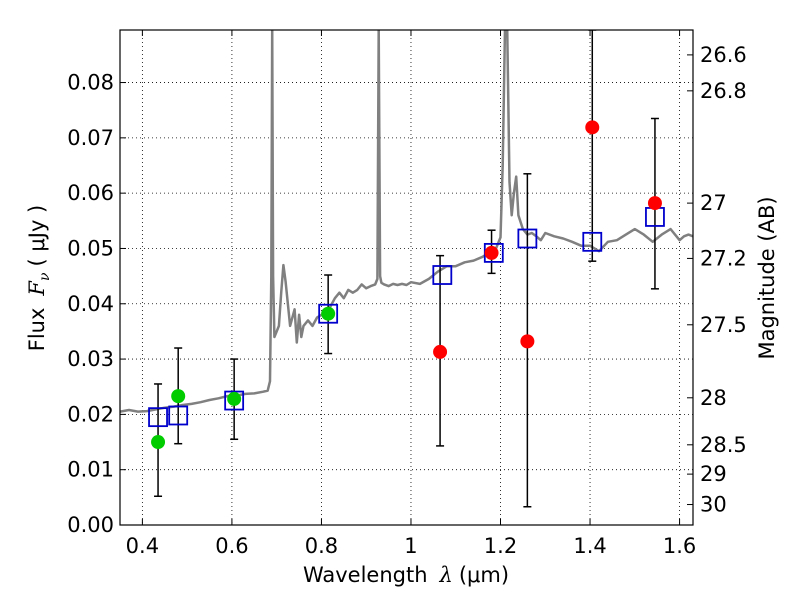 The width and height of the screenshot is (800, 600). What do you see at coordinates (723, 325) in the screenshot?
I see `magnitude-tick-label: 27.5` at bounding box center [723, 325].